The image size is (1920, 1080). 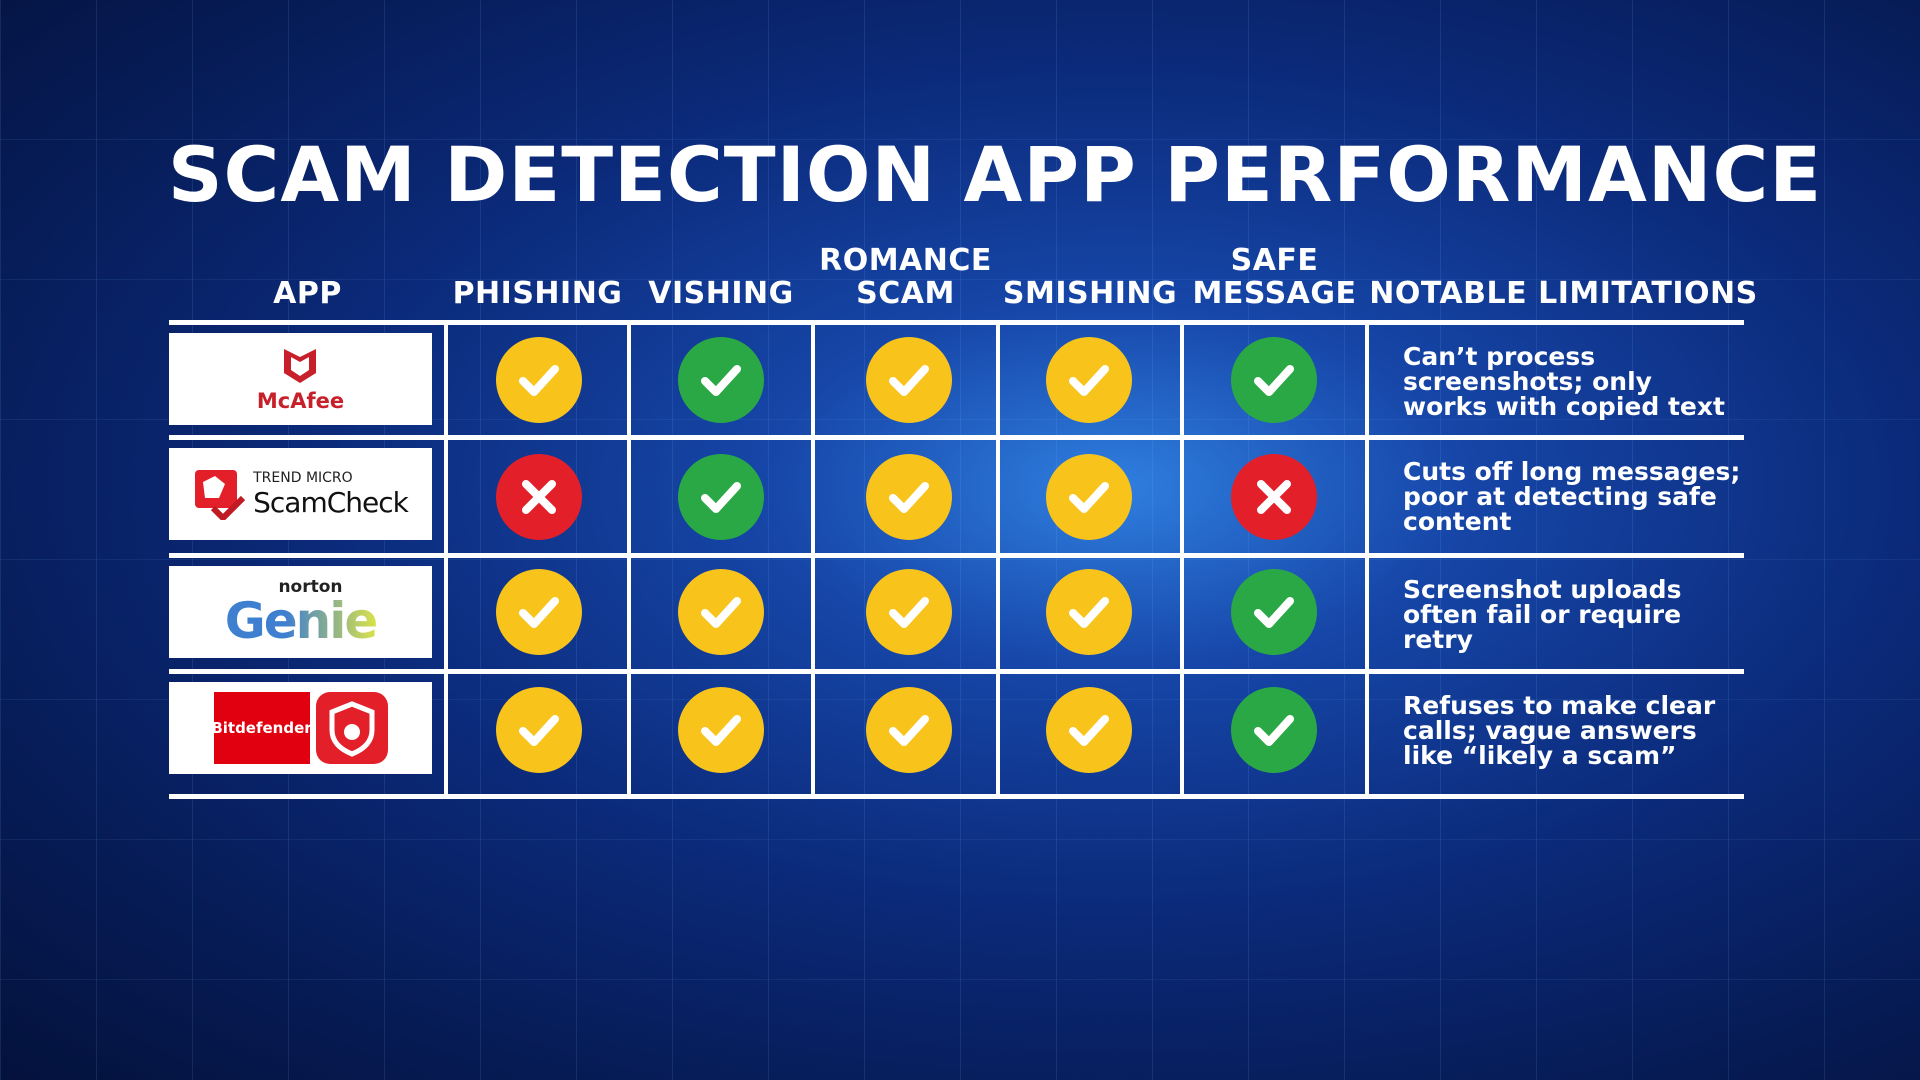 I want to click on column-header: PHISHING, so click(x=537, y=293).